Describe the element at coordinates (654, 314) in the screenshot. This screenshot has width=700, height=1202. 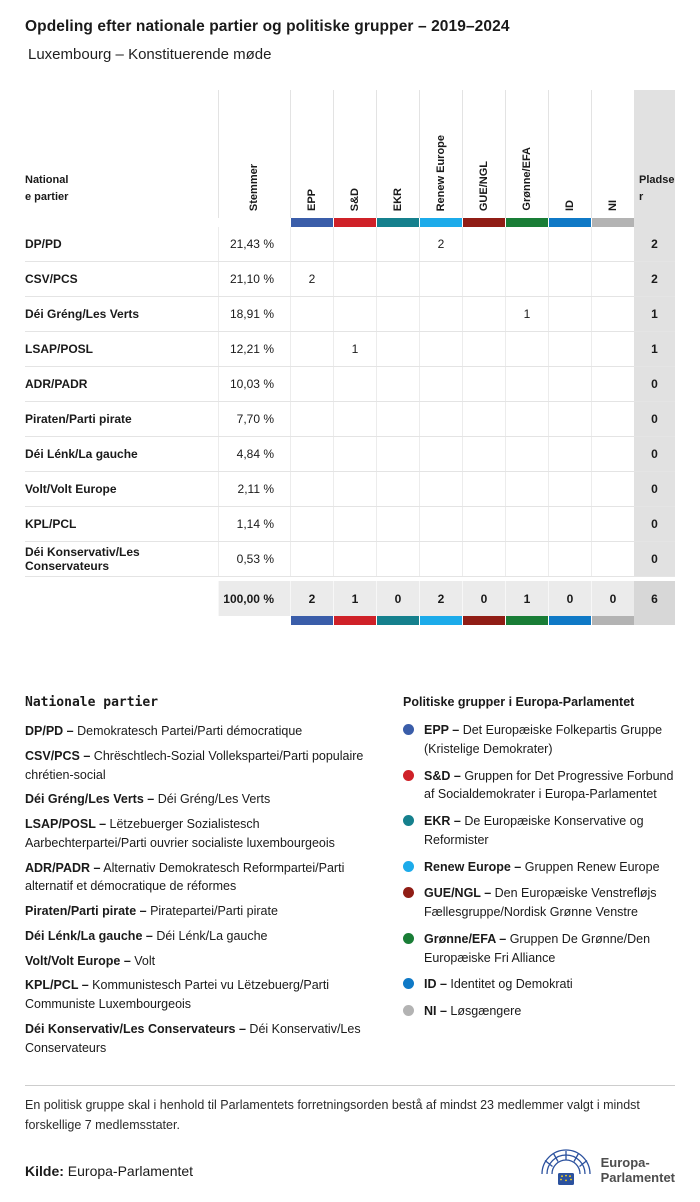
I see `seats-cell: 1` at that location.